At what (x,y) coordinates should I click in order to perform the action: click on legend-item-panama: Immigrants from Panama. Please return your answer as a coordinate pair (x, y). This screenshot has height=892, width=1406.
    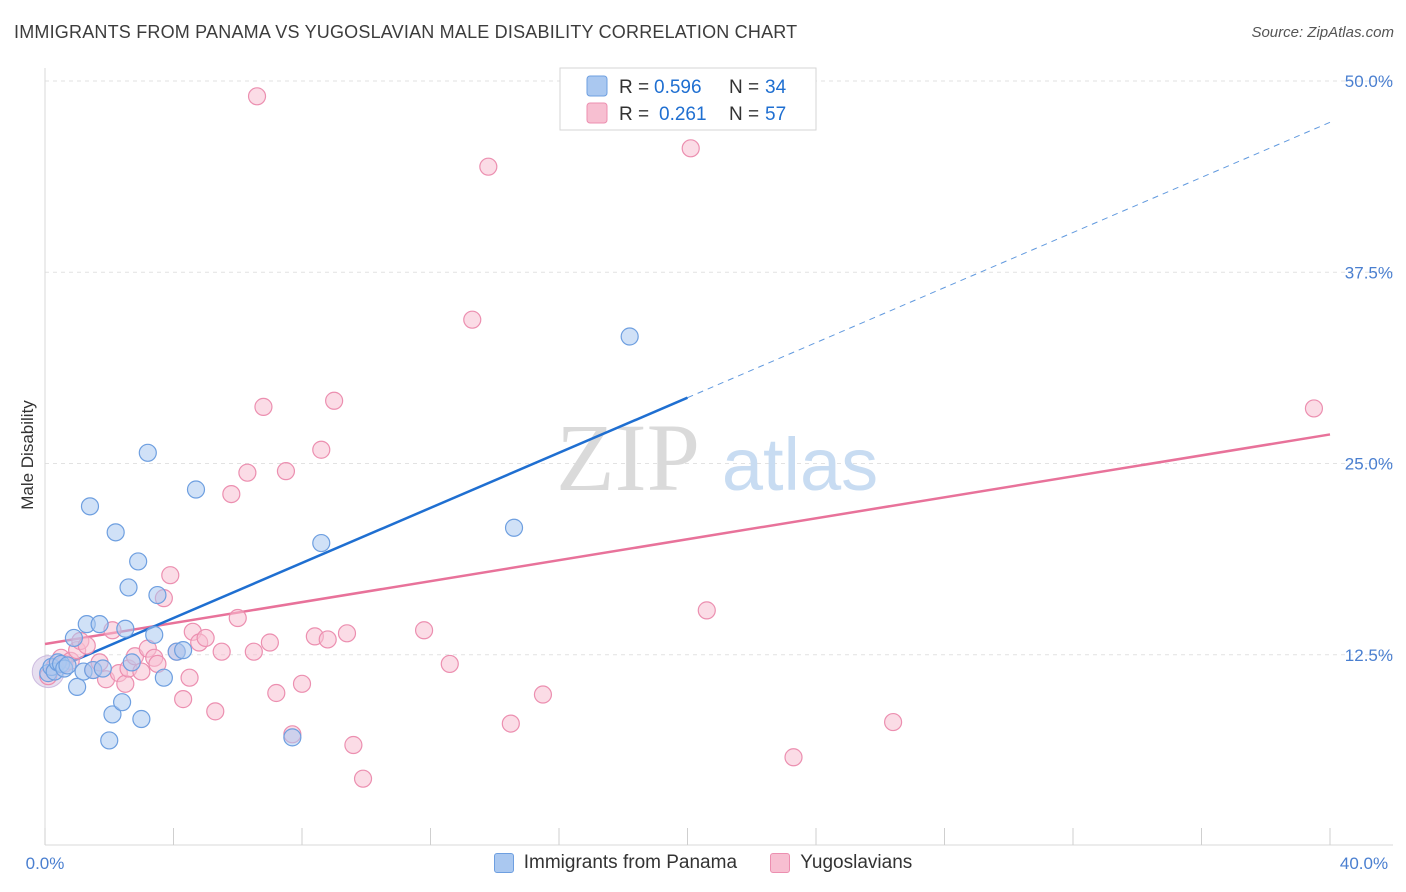
    Looking at the image, I should click on (615, 863).